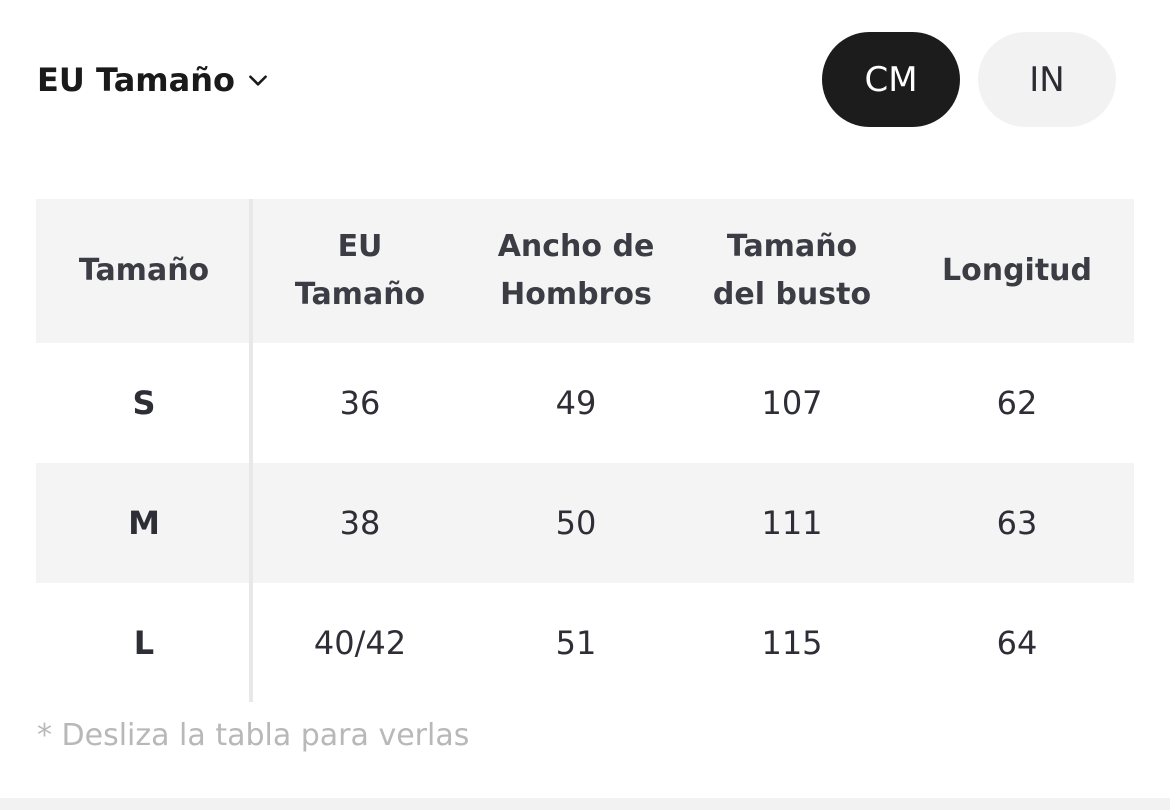 This screenshot has width=1170, height=810. Describe the element at coordinates (1017, 643) in the screenshot. I see `table-cell: 64` at that location.